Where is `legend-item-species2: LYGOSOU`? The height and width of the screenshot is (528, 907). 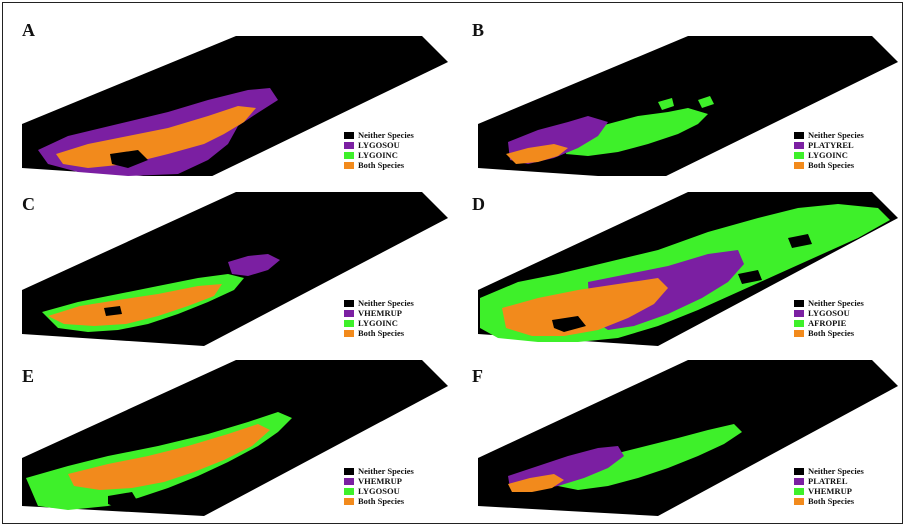 legend-item-species2: LYGOSOU is located at coordinates (379, 491).